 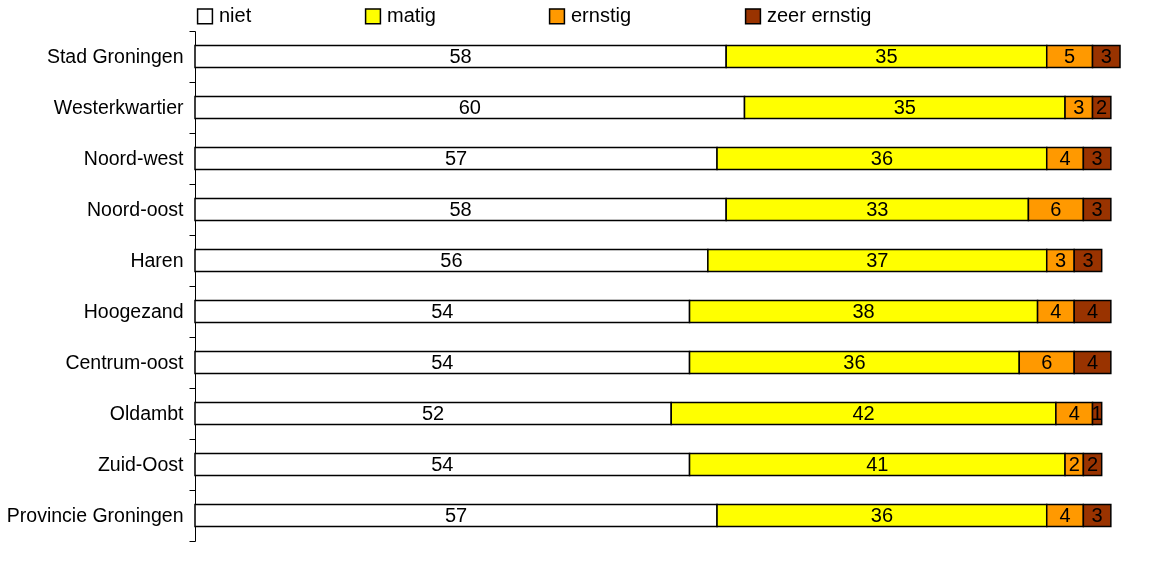 I want to click on data-label: 5, so click(x=1070, y=55).